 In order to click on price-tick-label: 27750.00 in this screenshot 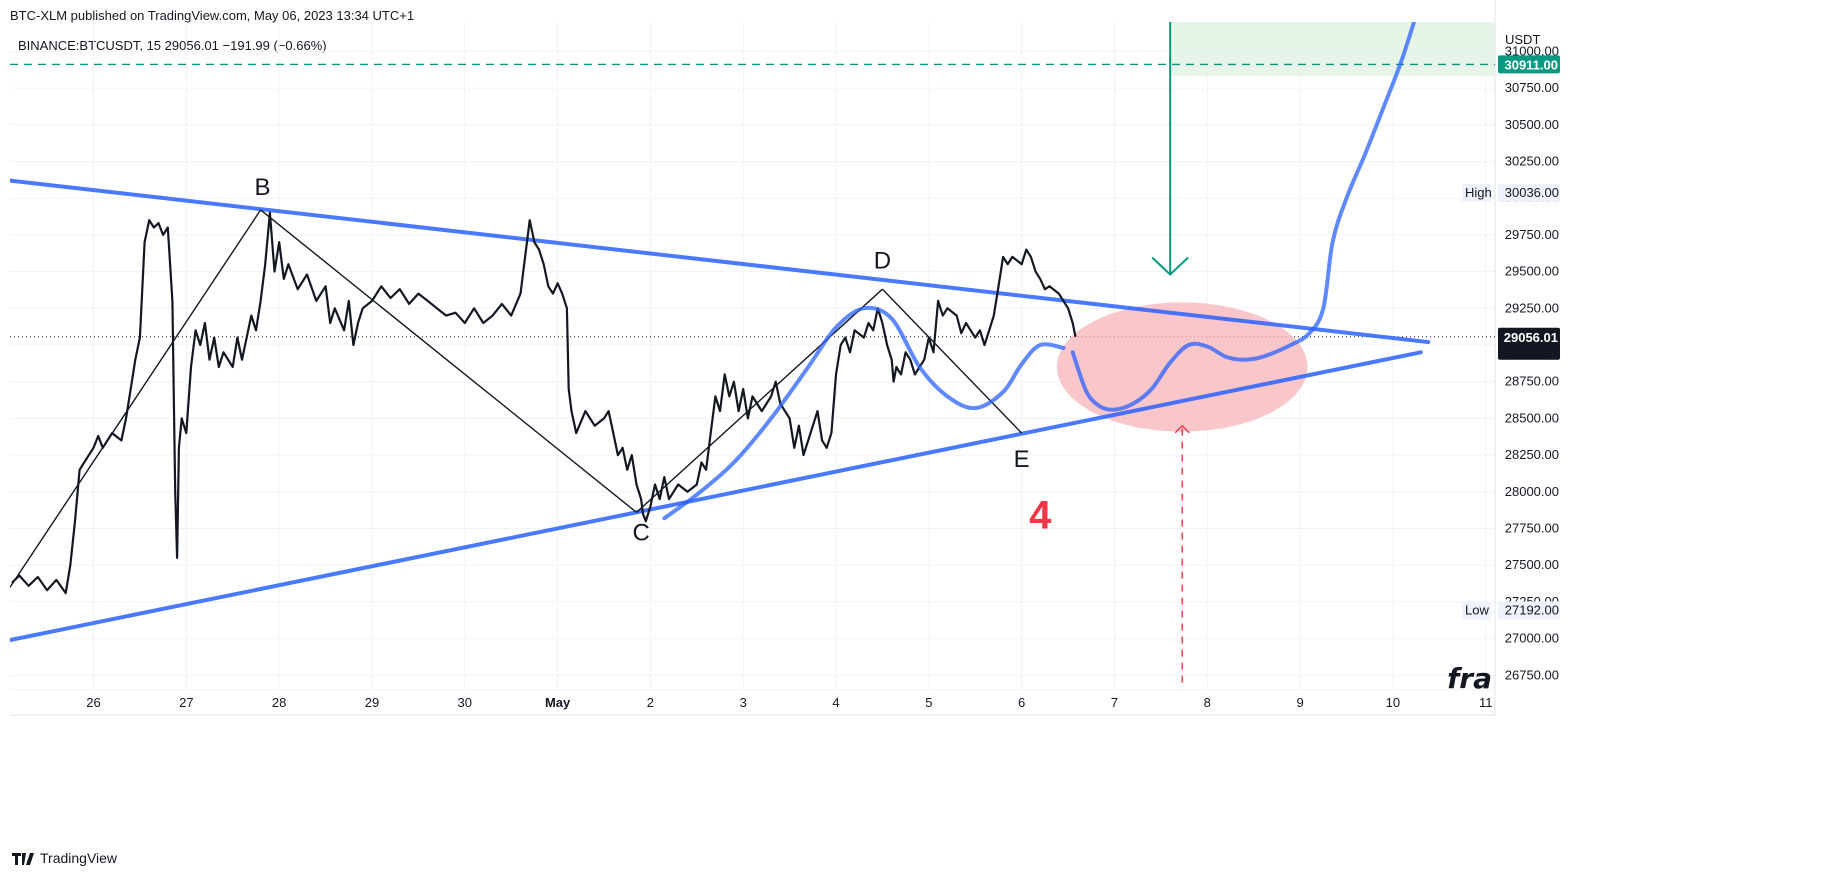, I will do `click(1532, 528)`.